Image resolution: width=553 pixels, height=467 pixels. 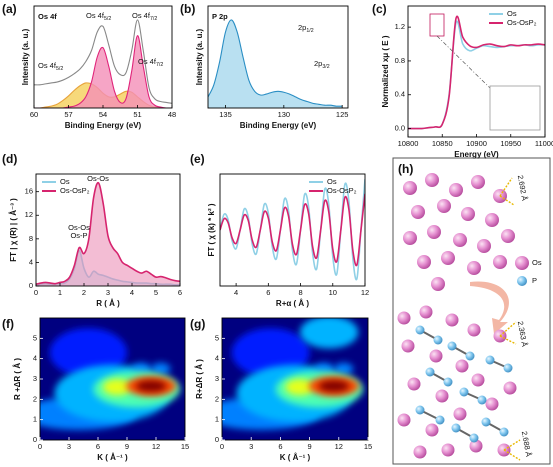 What do you see at coordinates (185, 446) in the screenshot?
I see `x-tick-label: 15` at bounding box center [185, 446].